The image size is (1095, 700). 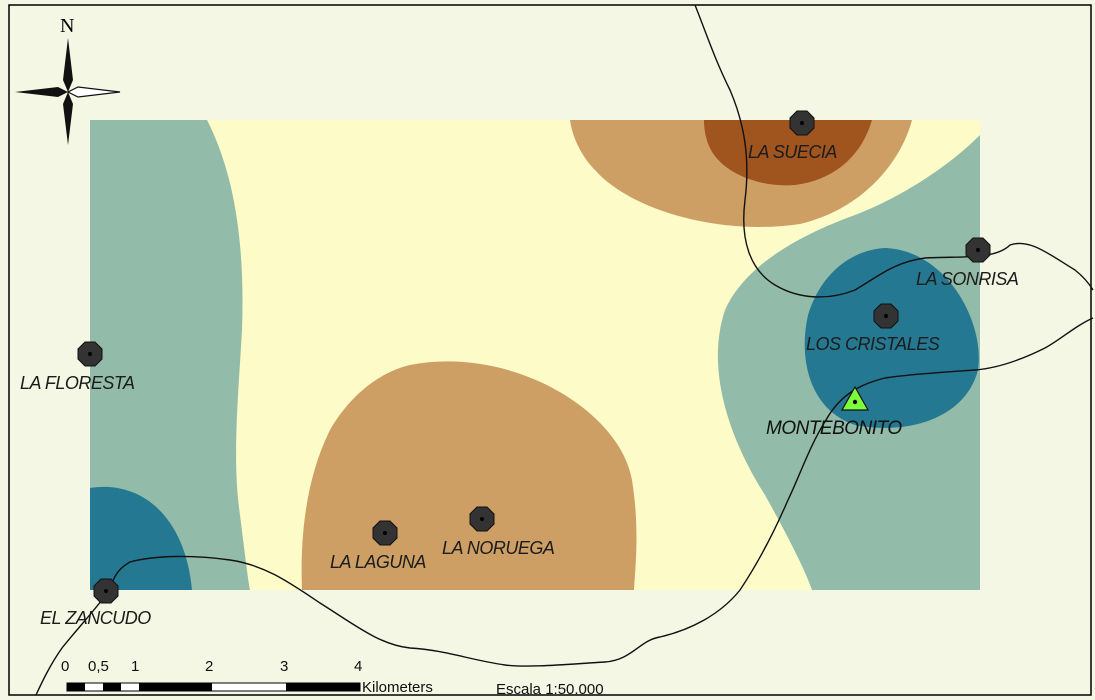 What do you see at coordinates (98, 666) in the screenshot?
I see `scale-tick-0-5: 0,5` at bounding box center [98, 666].